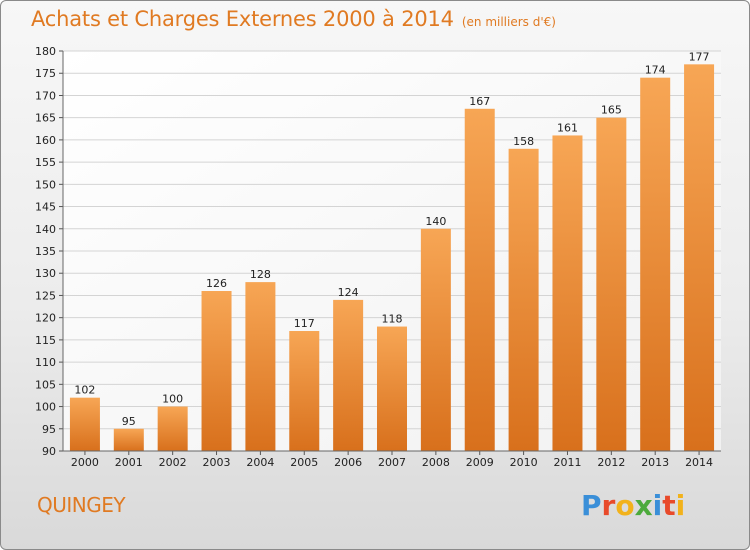  I want to click on logo-letter: o, so click(625, 505).